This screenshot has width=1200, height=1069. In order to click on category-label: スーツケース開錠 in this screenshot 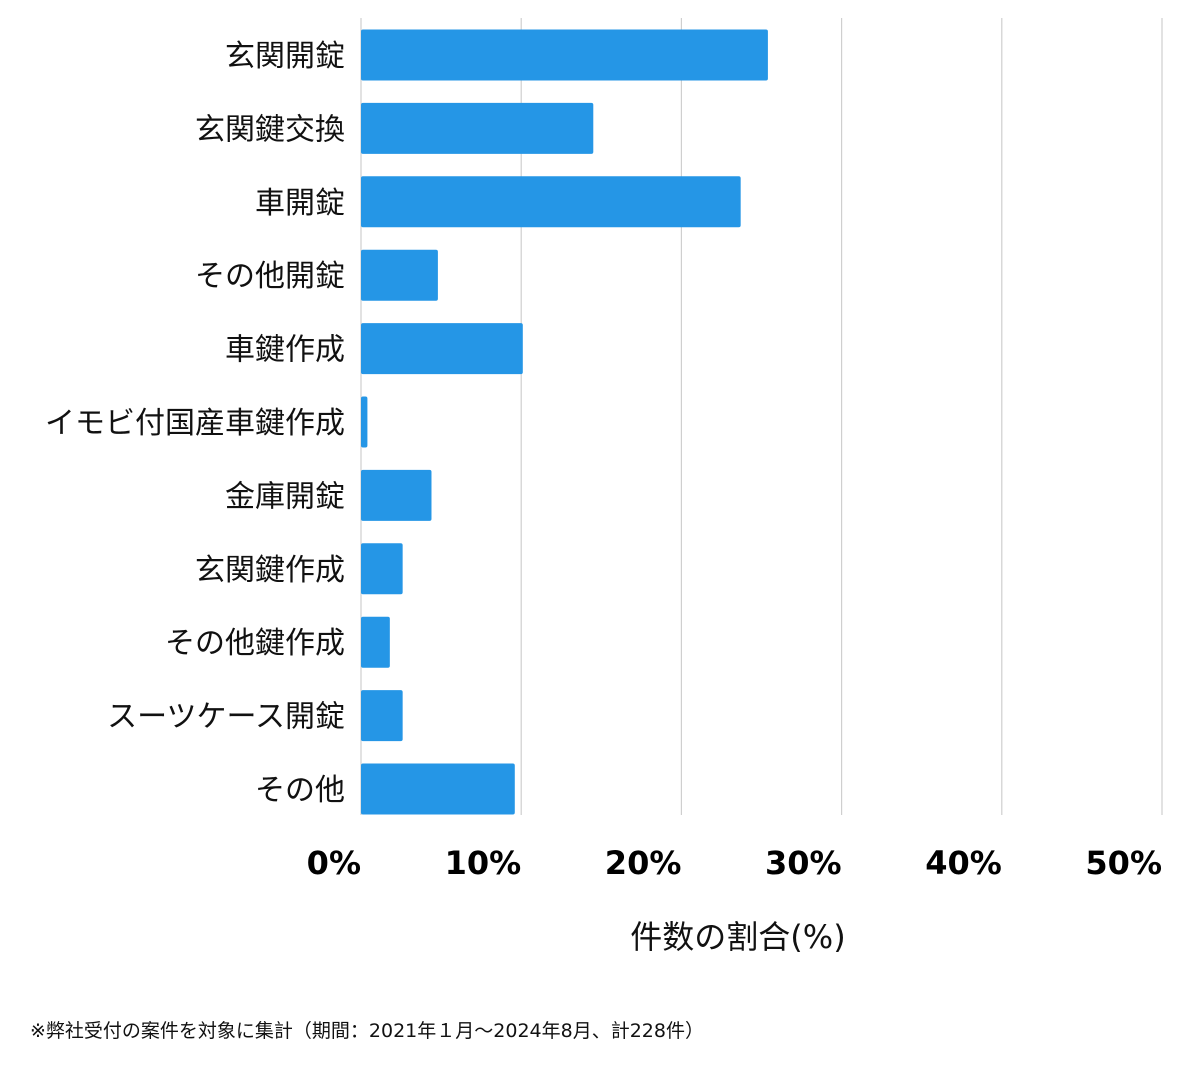, I will do `click(226, 717)`.